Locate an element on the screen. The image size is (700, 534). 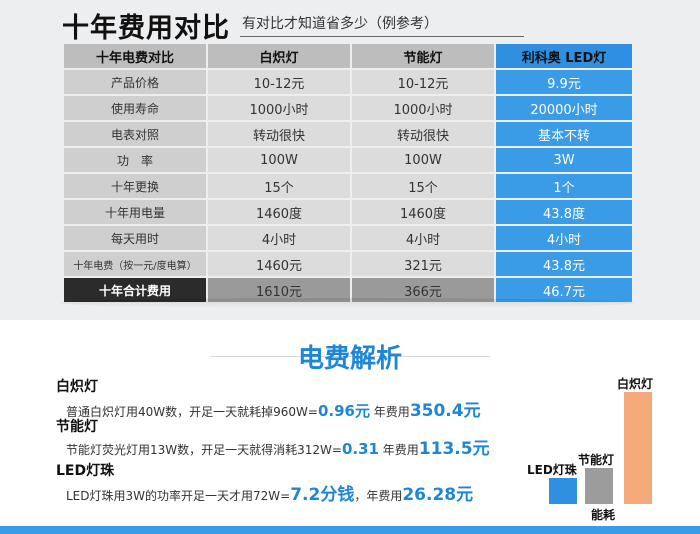
row-label: 每天用时 is located at coordinates (135, 238).